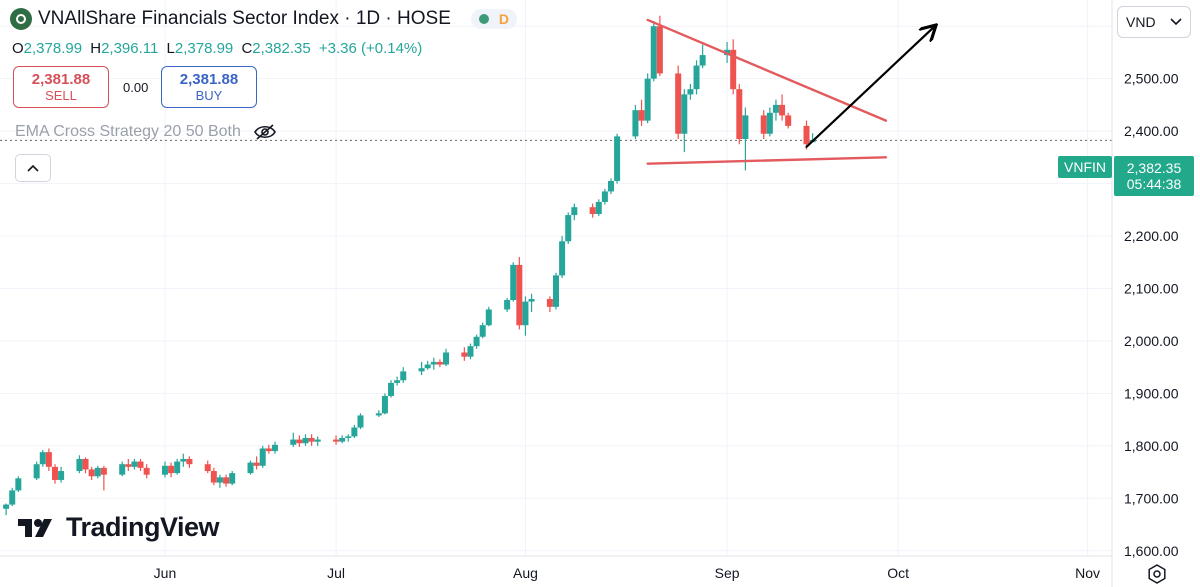  Describe the element at coordinates (1157, 574) in the screenshot. I see `settings-icon` at that location.